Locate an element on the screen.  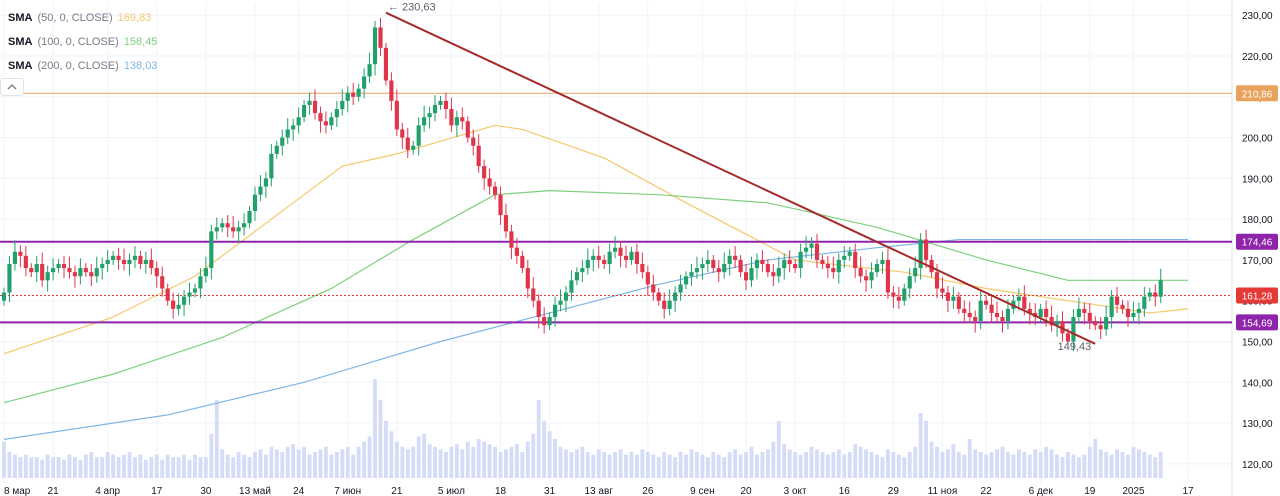
legend-name: SMA is located at coordinates (20, 66).